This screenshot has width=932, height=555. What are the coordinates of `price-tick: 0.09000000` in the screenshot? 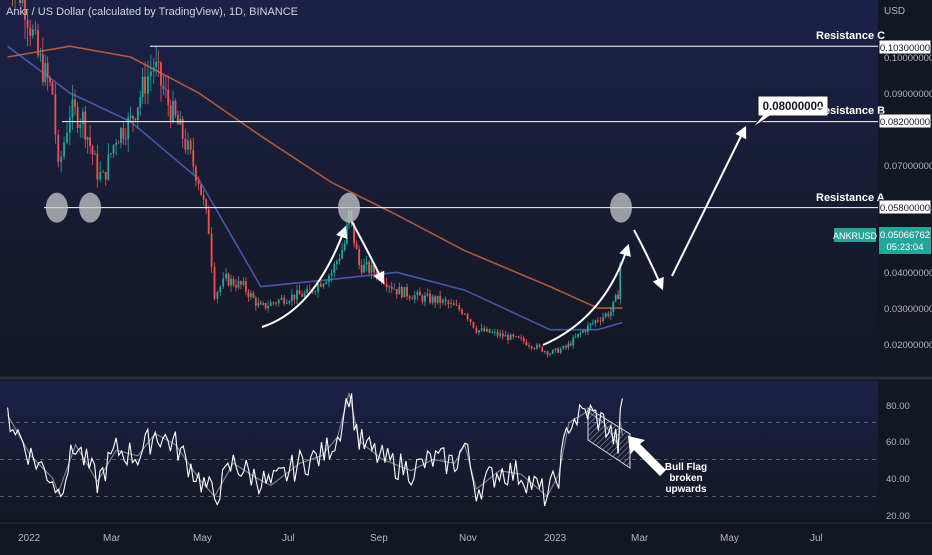 It's located at (908, 94).